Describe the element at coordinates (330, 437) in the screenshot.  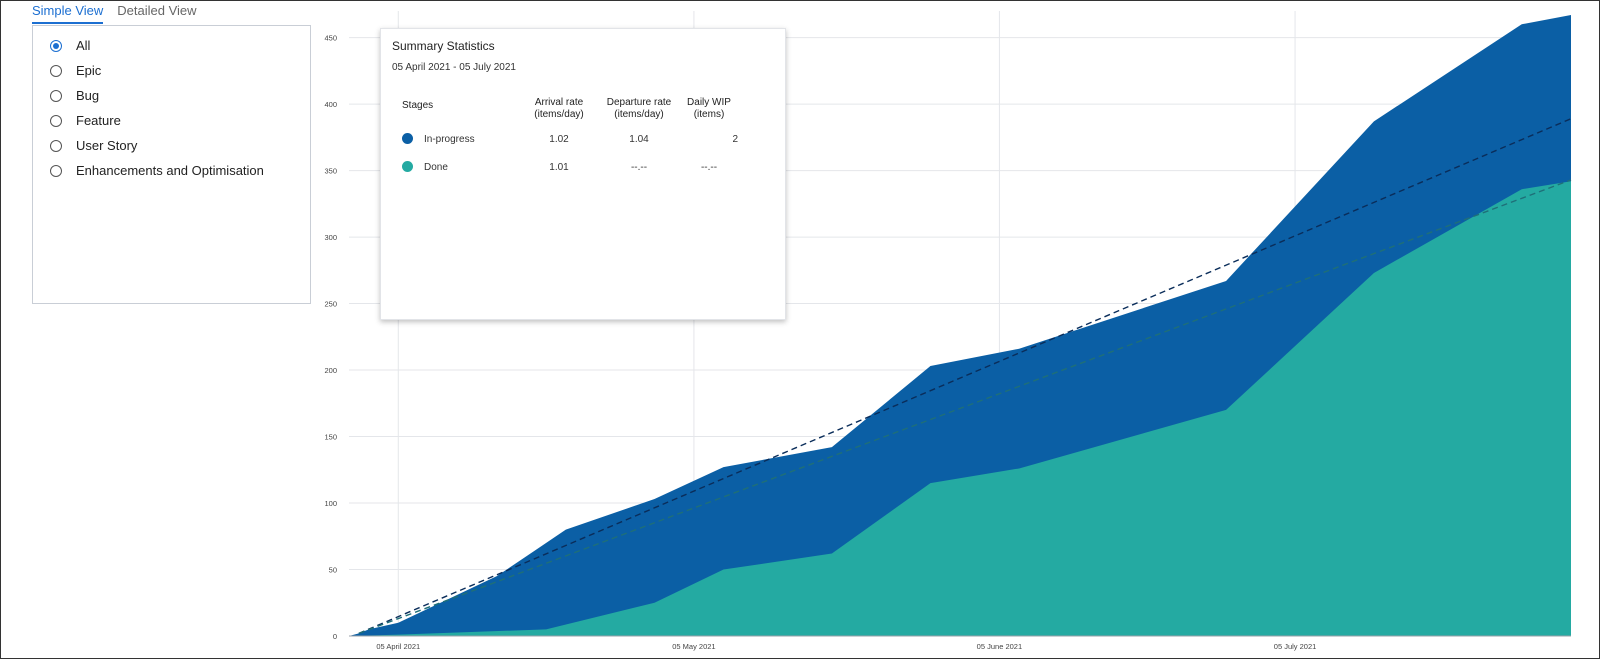
I see `y-tick-label: 150` at that location.